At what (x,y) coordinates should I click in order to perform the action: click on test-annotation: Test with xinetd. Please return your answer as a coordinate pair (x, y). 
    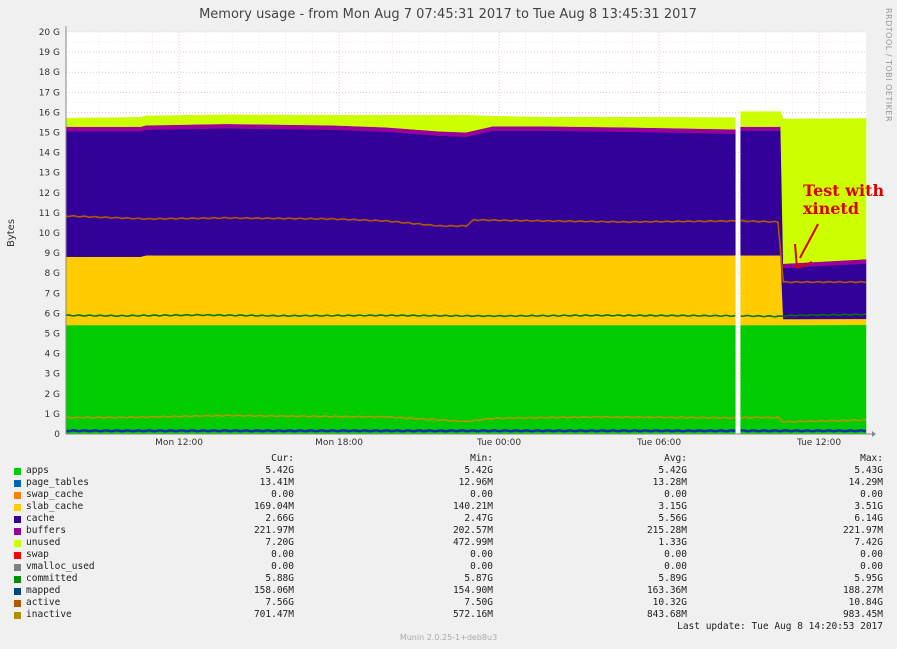
    Looking at the image, I should click on (839, 225).